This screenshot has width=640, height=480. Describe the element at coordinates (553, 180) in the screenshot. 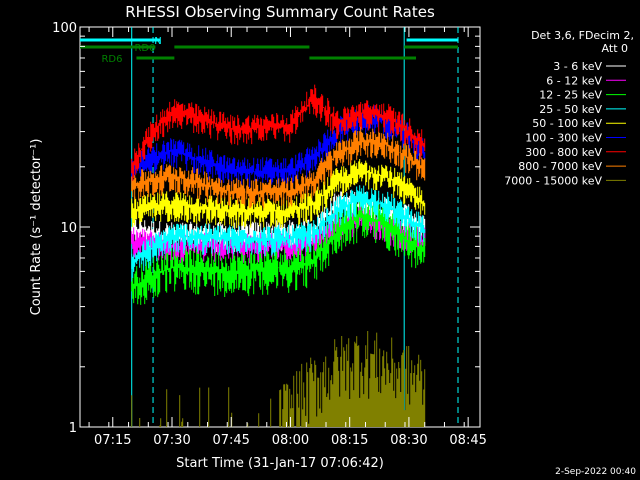

I see `legend-label: 7000 - 15000 keV` at that location.